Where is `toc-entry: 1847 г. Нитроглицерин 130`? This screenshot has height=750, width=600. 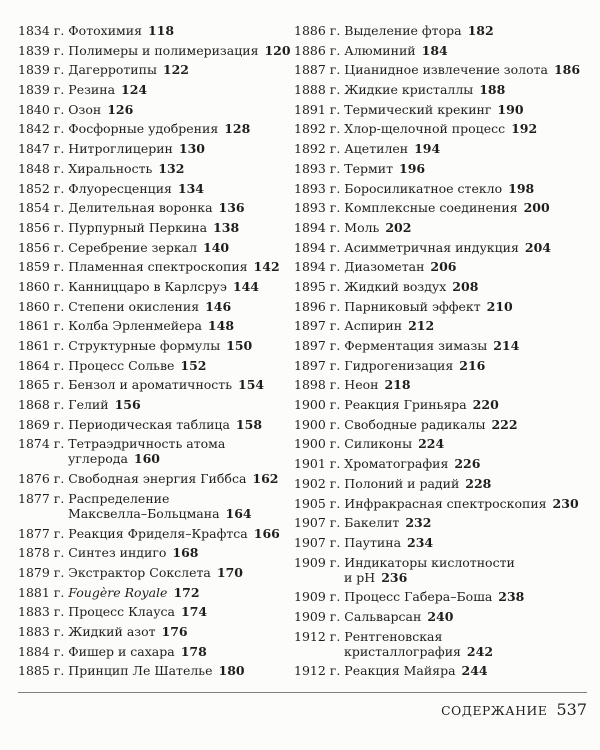 toc-entry: 1847 г. Нитроглицерин 130 is located at coordinates (156, 148).